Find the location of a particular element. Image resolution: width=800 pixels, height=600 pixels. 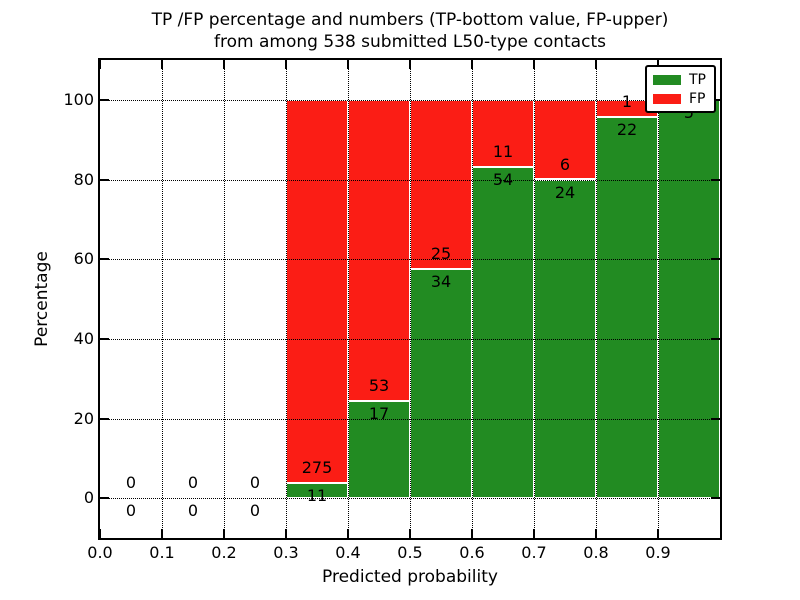

y-tick-label: 0 is located at coordinates (88, 498).